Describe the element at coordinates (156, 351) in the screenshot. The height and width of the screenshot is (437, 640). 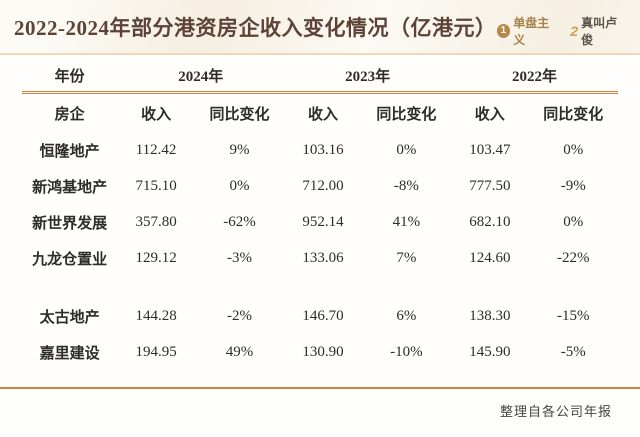
I see `revenue-cell: 194.95` at that location.